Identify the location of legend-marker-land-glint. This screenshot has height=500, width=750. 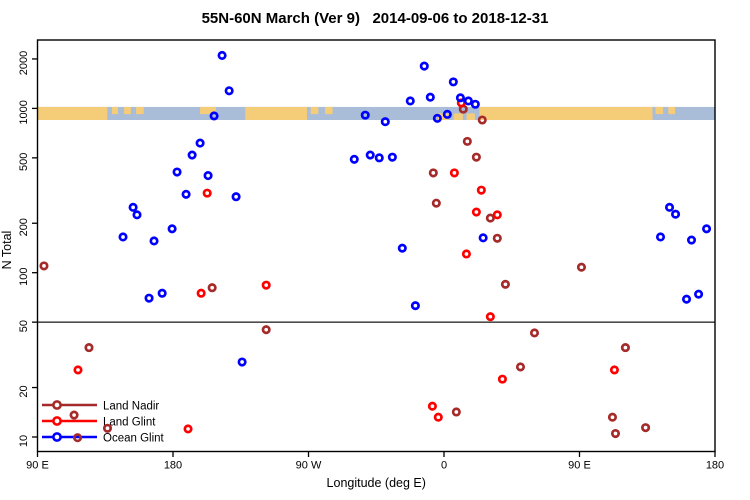
(57, 421).